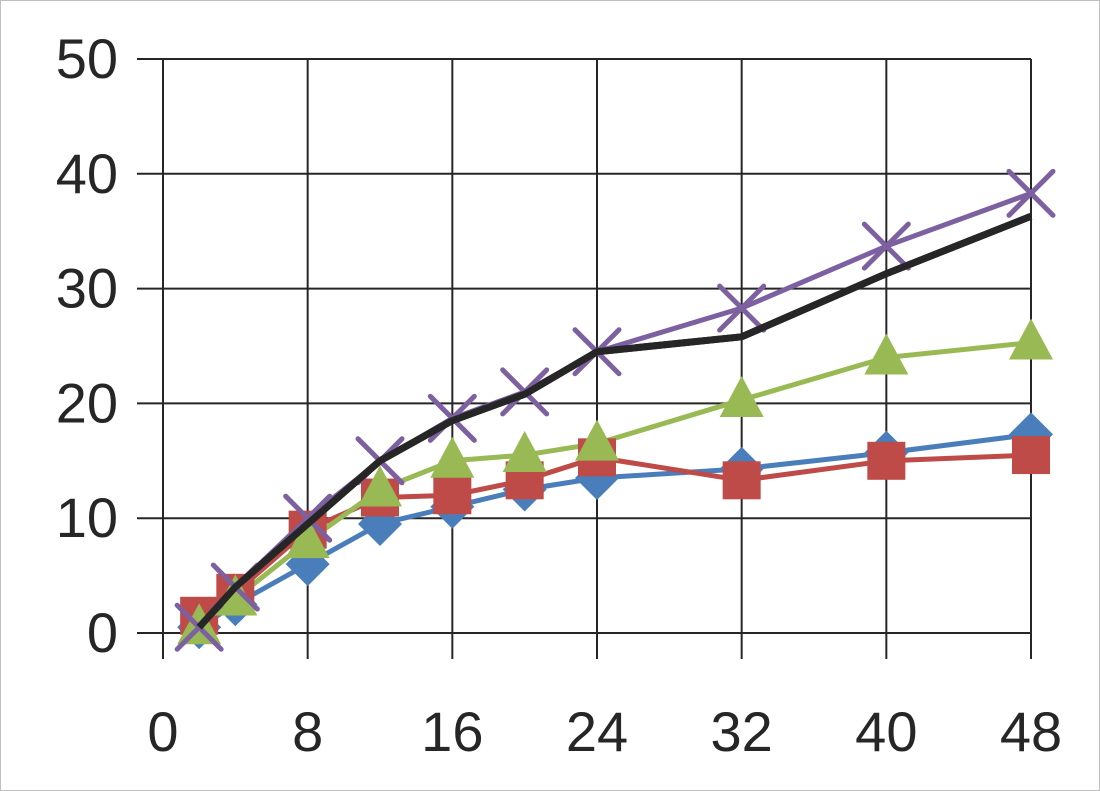  What do you see at coordinates (1031, 731) in the screenshot?
I see `x-tick-label: 48` at bounding box center [1031, 731].